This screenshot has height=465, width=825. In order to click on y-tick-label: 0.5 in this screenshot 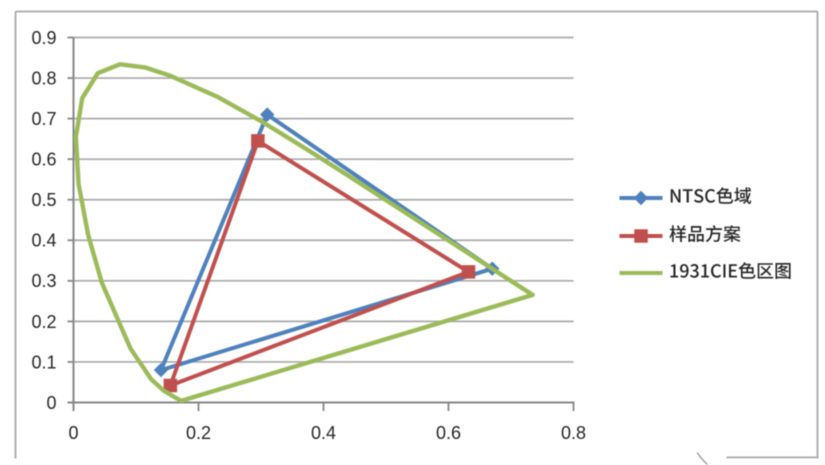, I will do `click(43, 200)`.